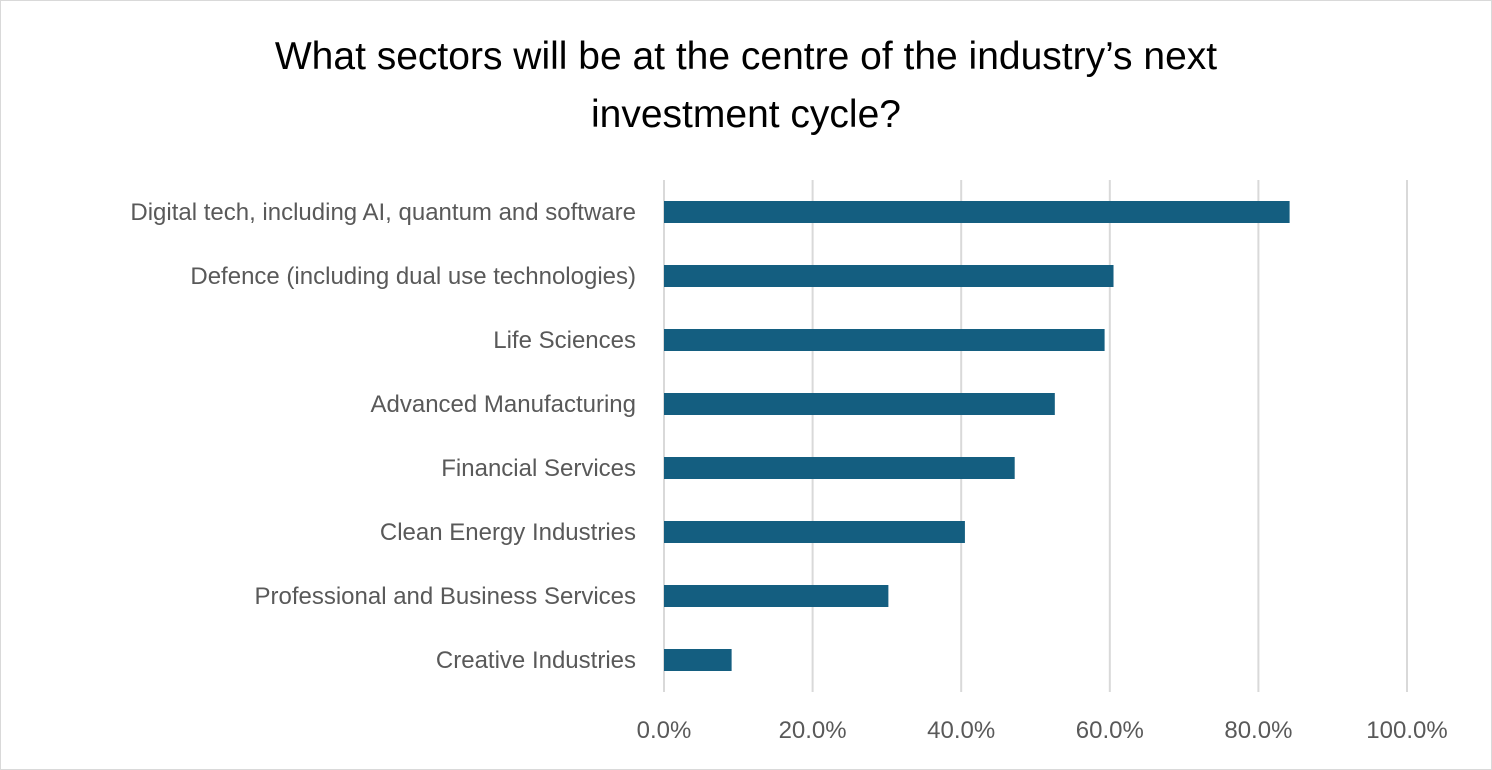 This screenshot has width=1492, height=770. What do you see at coordinates (445, 596) in the screenshot?
I see `category-label: Professional and Business Services` at bounding box center [445, 596].